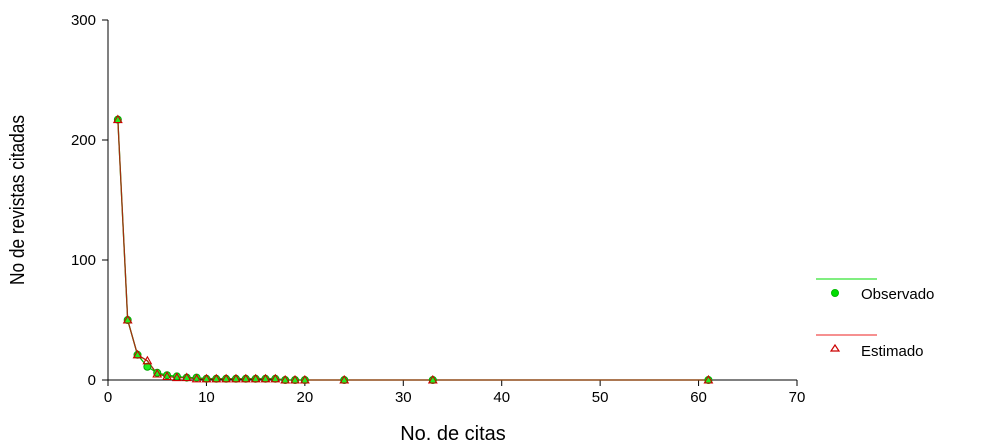 The height and width of the screenshot is (441, 985). Describe the element at coordinates (83, 20) in the screenshot. I see `y-tick-label: 300` at that location.